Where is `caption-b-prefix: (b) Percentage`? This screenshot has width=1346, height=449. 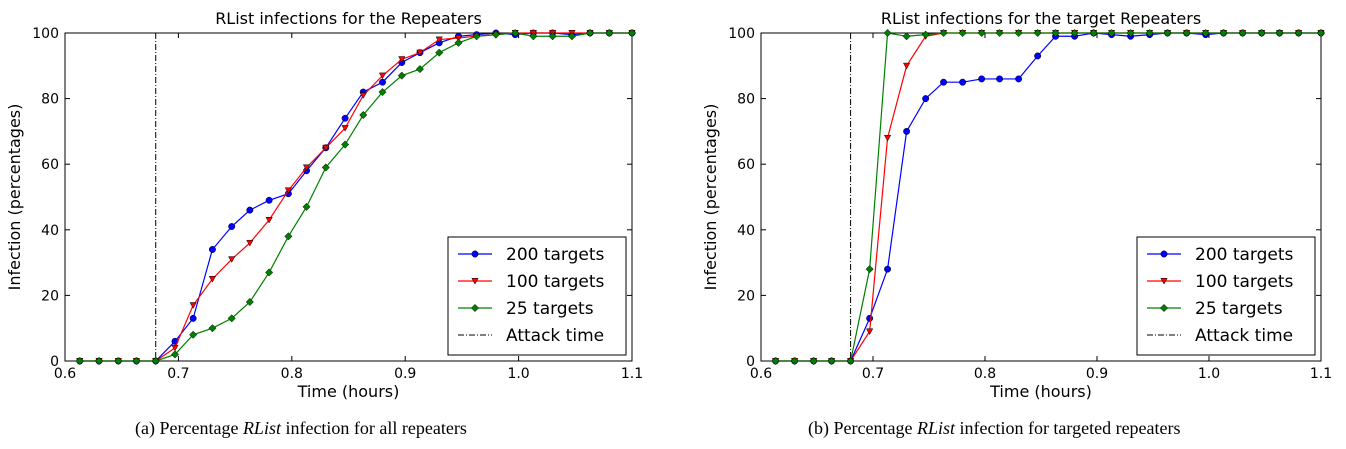
caption-b-prefix: (b) Percentage is located at coordinates (862, 428).